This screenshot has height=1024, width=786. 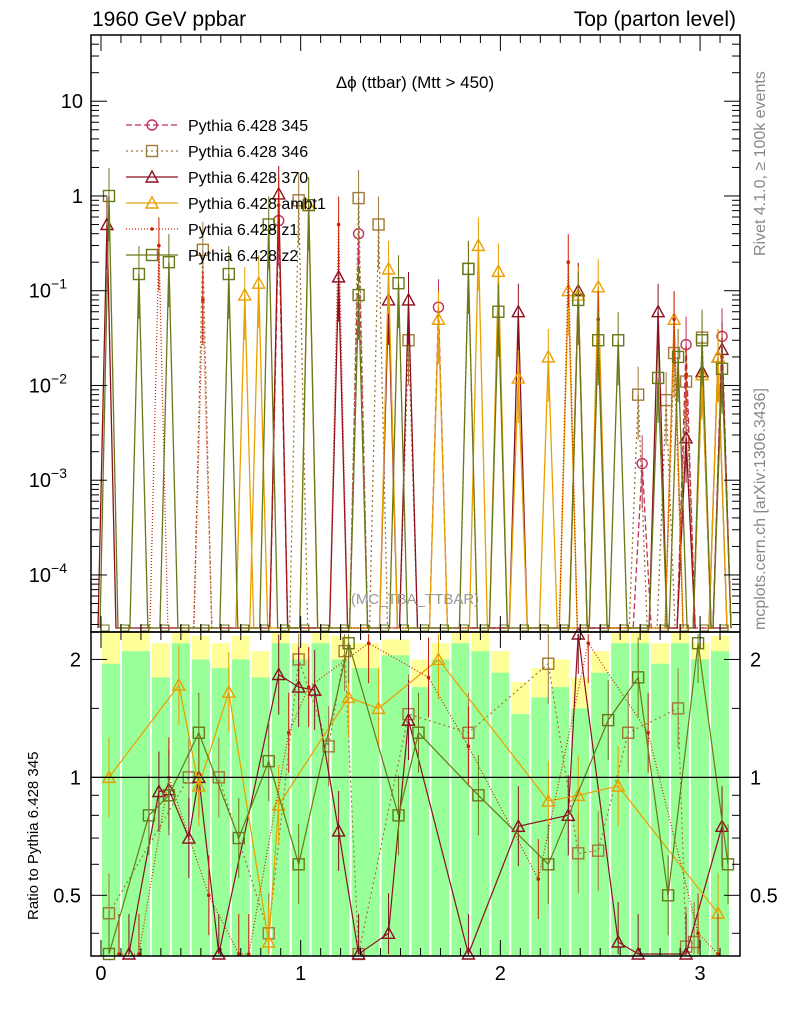 I want to click on x-tick-label: 2, so click(x=500, y=974).